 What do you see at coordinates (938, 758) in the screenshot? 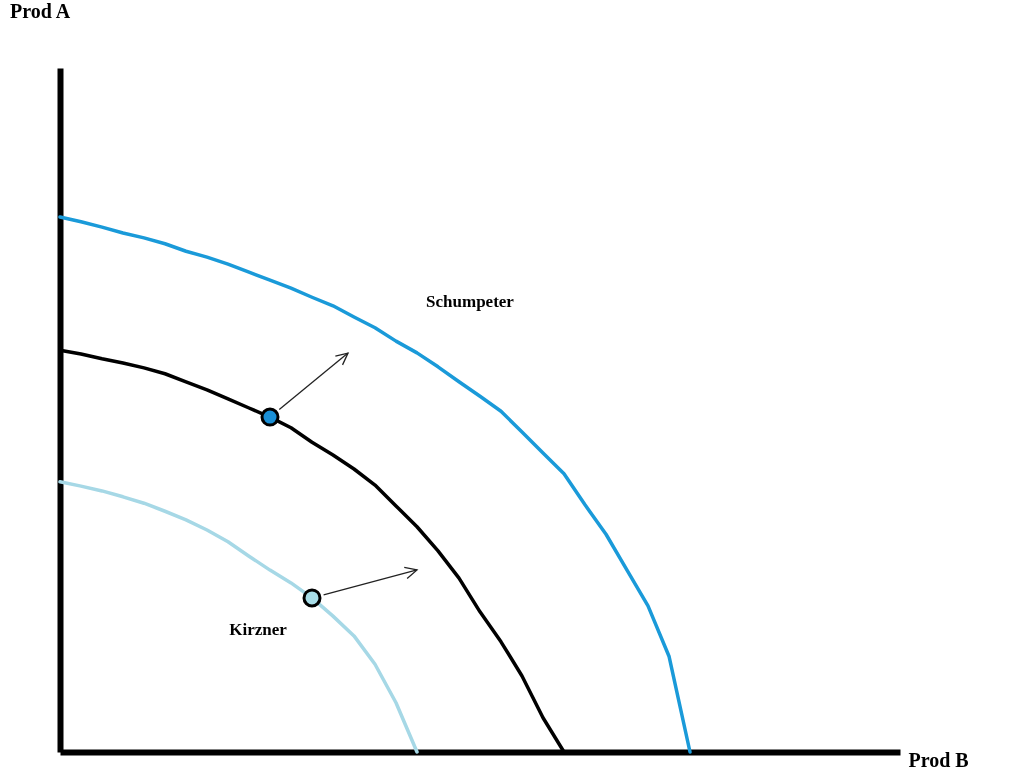
I see `x-axis-title: Prod B` at bounding box center [938, 758].